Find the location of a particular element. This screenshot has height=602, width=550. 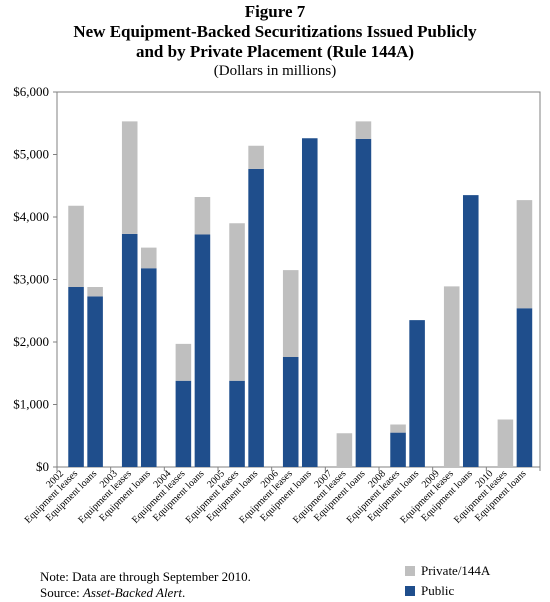

legend-item-public: Public is located at coordinates (447, 591).